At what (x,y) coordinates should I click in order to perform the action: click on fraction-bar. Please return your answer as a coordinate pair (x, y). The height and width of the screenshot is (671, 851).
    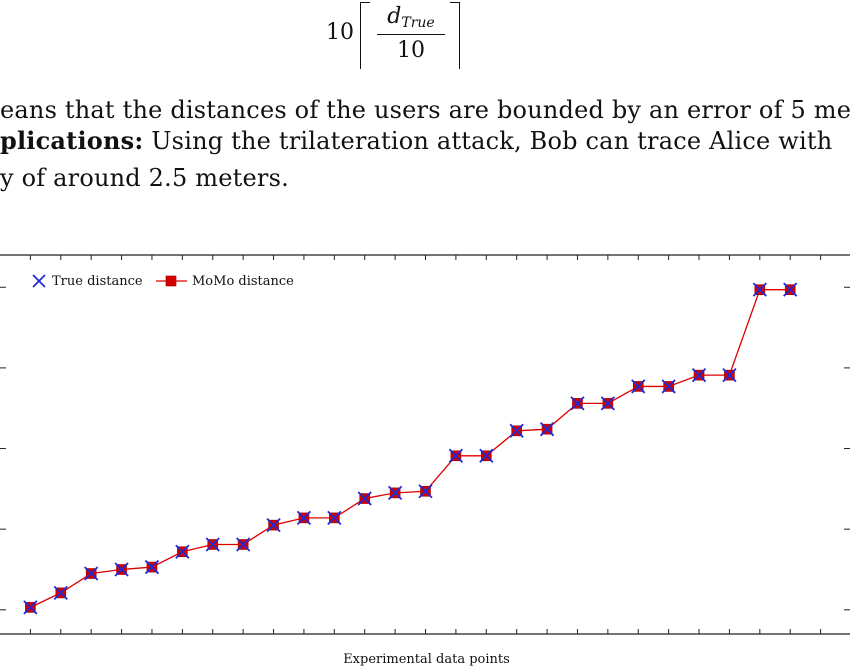
    Looking at the image, I should click on (411, 34).